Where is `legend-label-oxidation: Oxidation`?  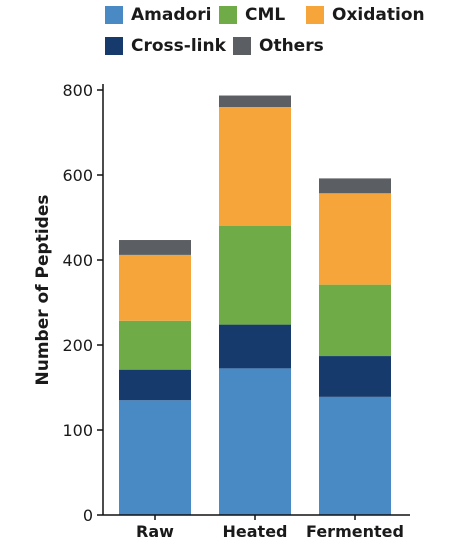 legend-label-oxidation: Oxidation is located at coordinates (378, 15).